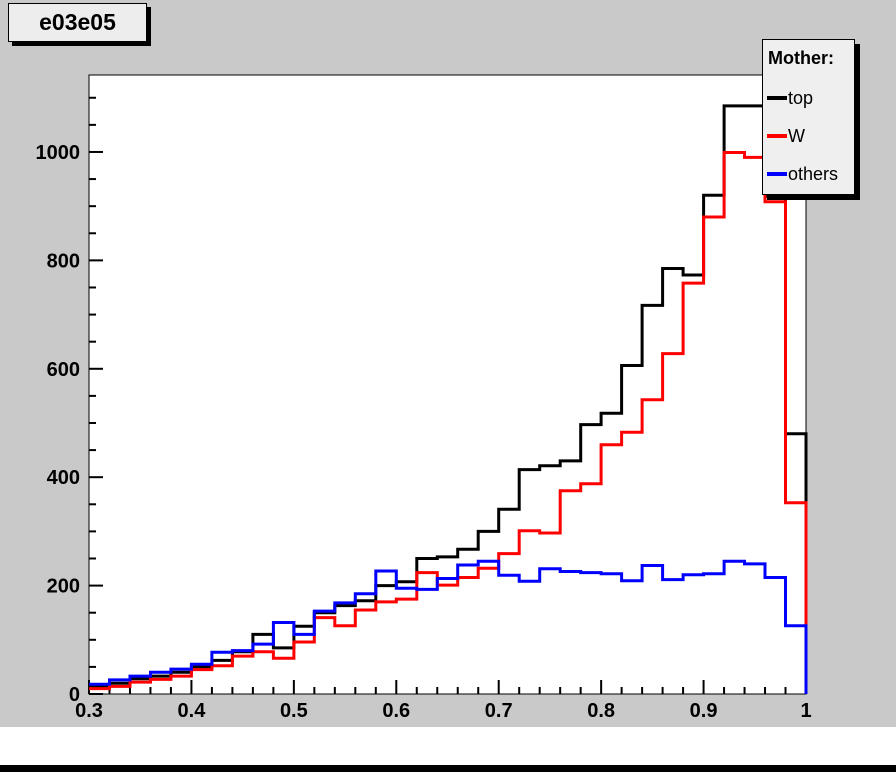 The width and height of the screenshot is (896, 772). What do you see at coordinates (801, 58) in the screenshot?
I see `legend-title: Mother:` at bounding box center [801, 58].